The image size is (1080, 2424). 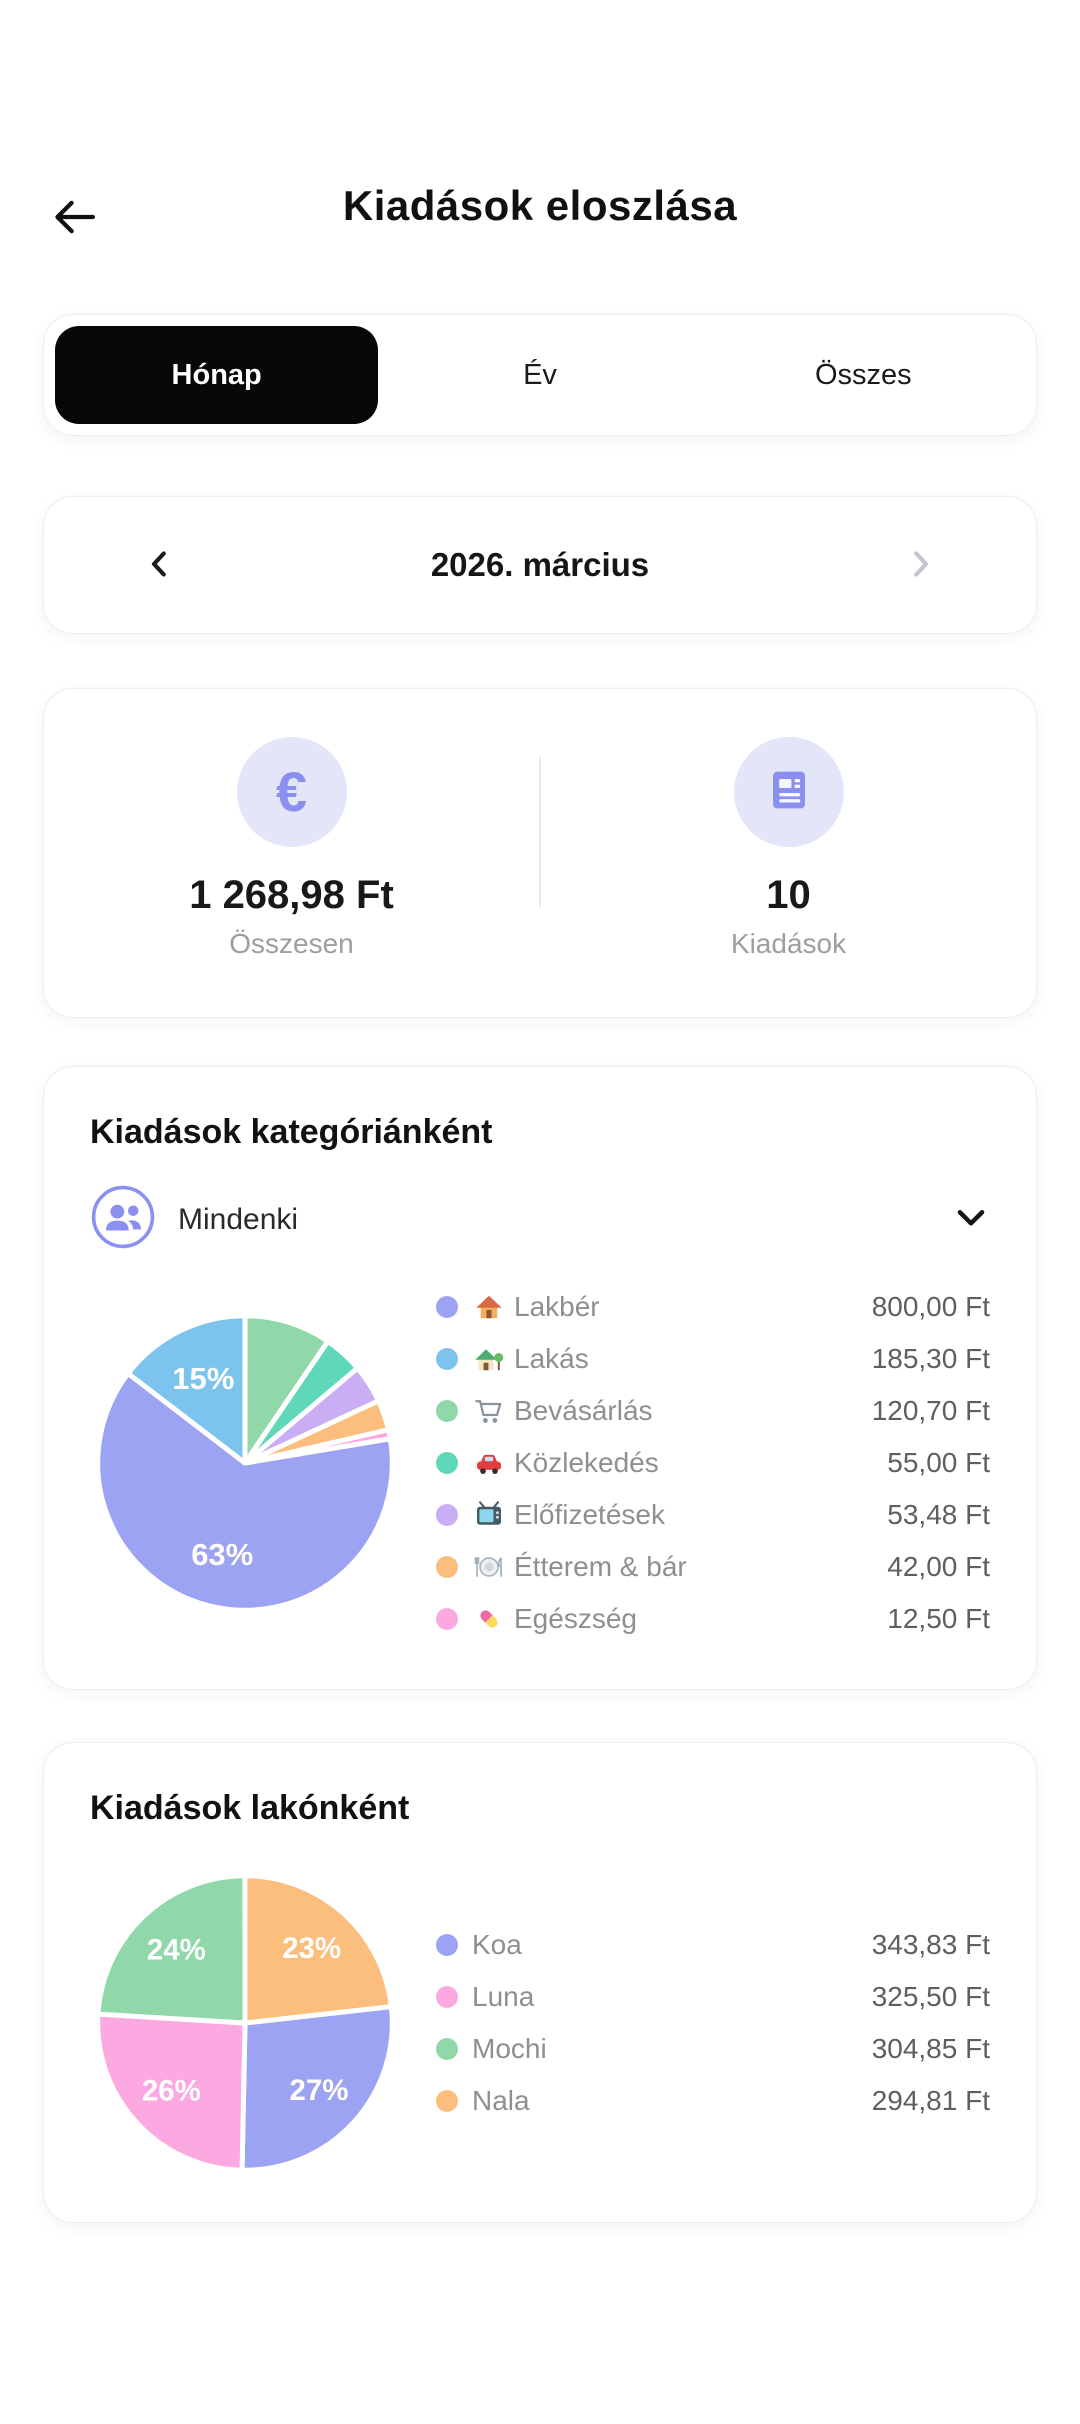 I want to click on legend-amount: 294,81 Ft, so click(x=930, y=2100).